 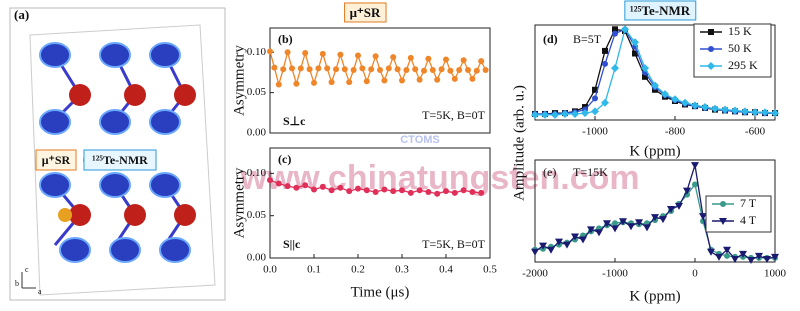 I want to click on site-label: ¹²⁵Te-NMR, so click(x=120, y=160).